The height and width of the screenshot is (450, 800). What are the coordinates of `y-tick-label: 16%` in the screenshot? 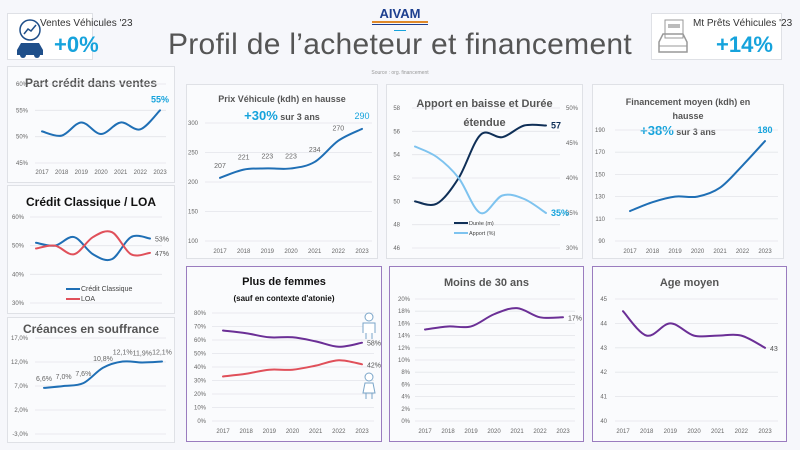 It's located at (404, 324).